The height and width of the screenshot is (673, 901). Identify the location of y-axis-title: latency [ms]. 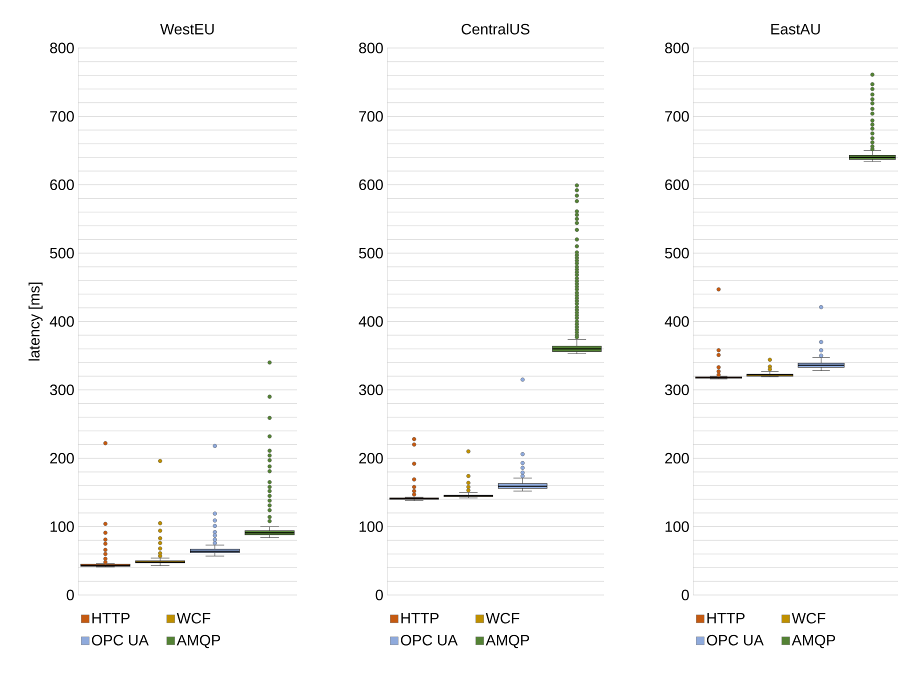
(35, 321).